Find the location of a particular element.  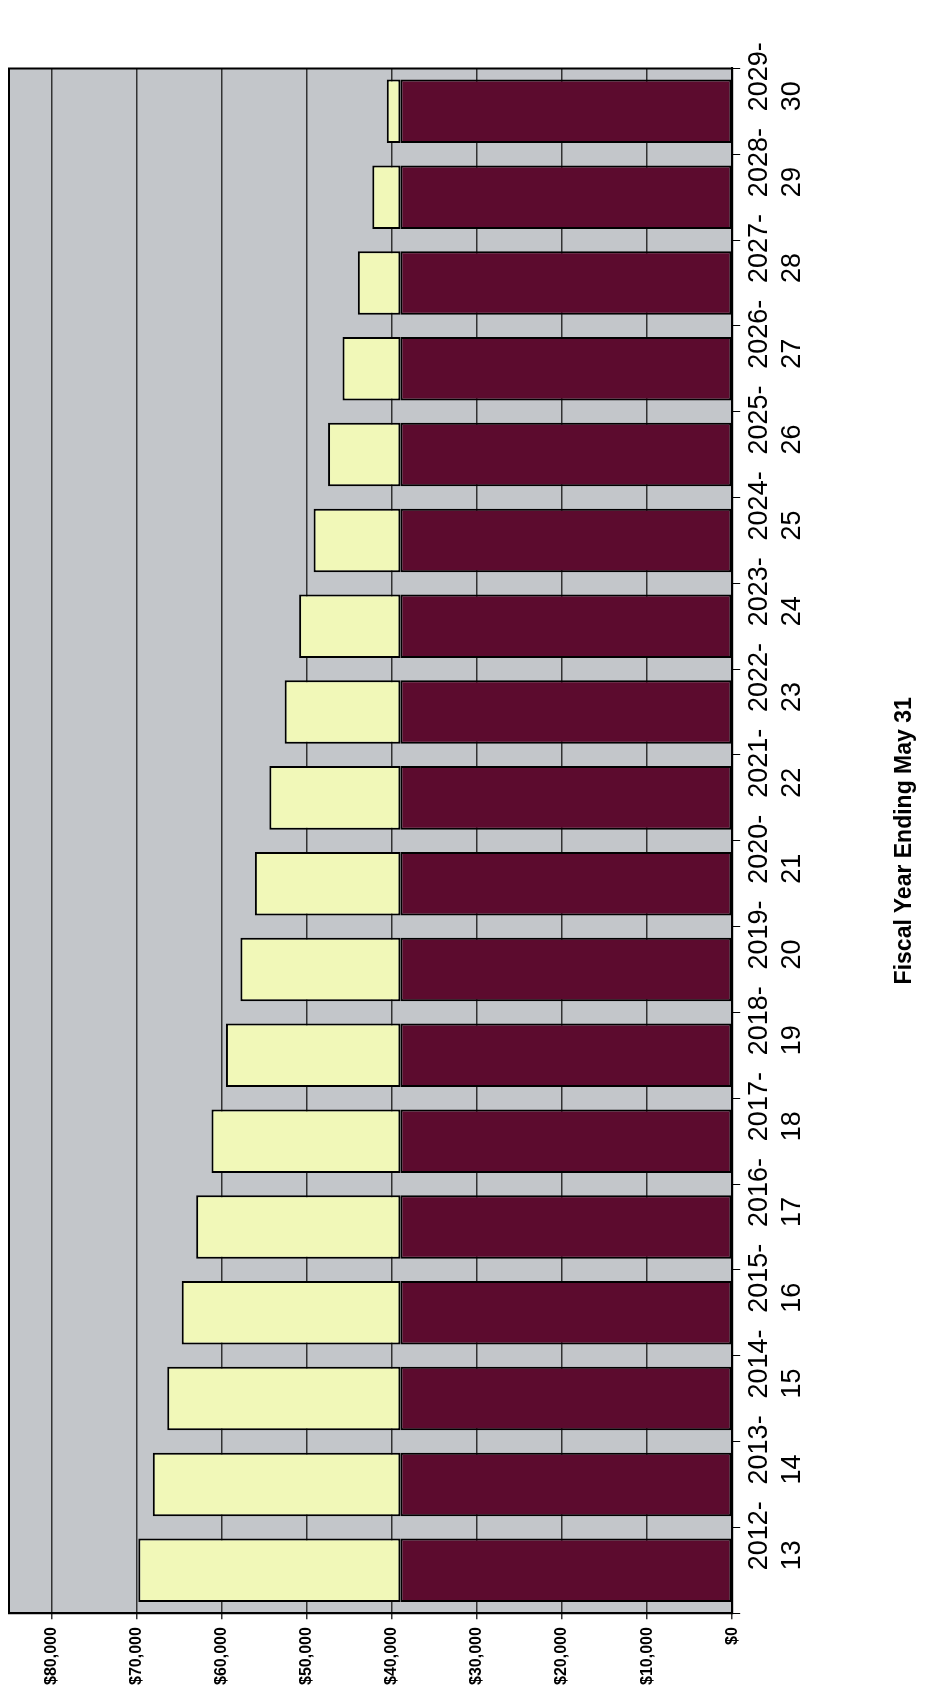

x-tick-label: $70,000 is located at coordinates (136, 1656).